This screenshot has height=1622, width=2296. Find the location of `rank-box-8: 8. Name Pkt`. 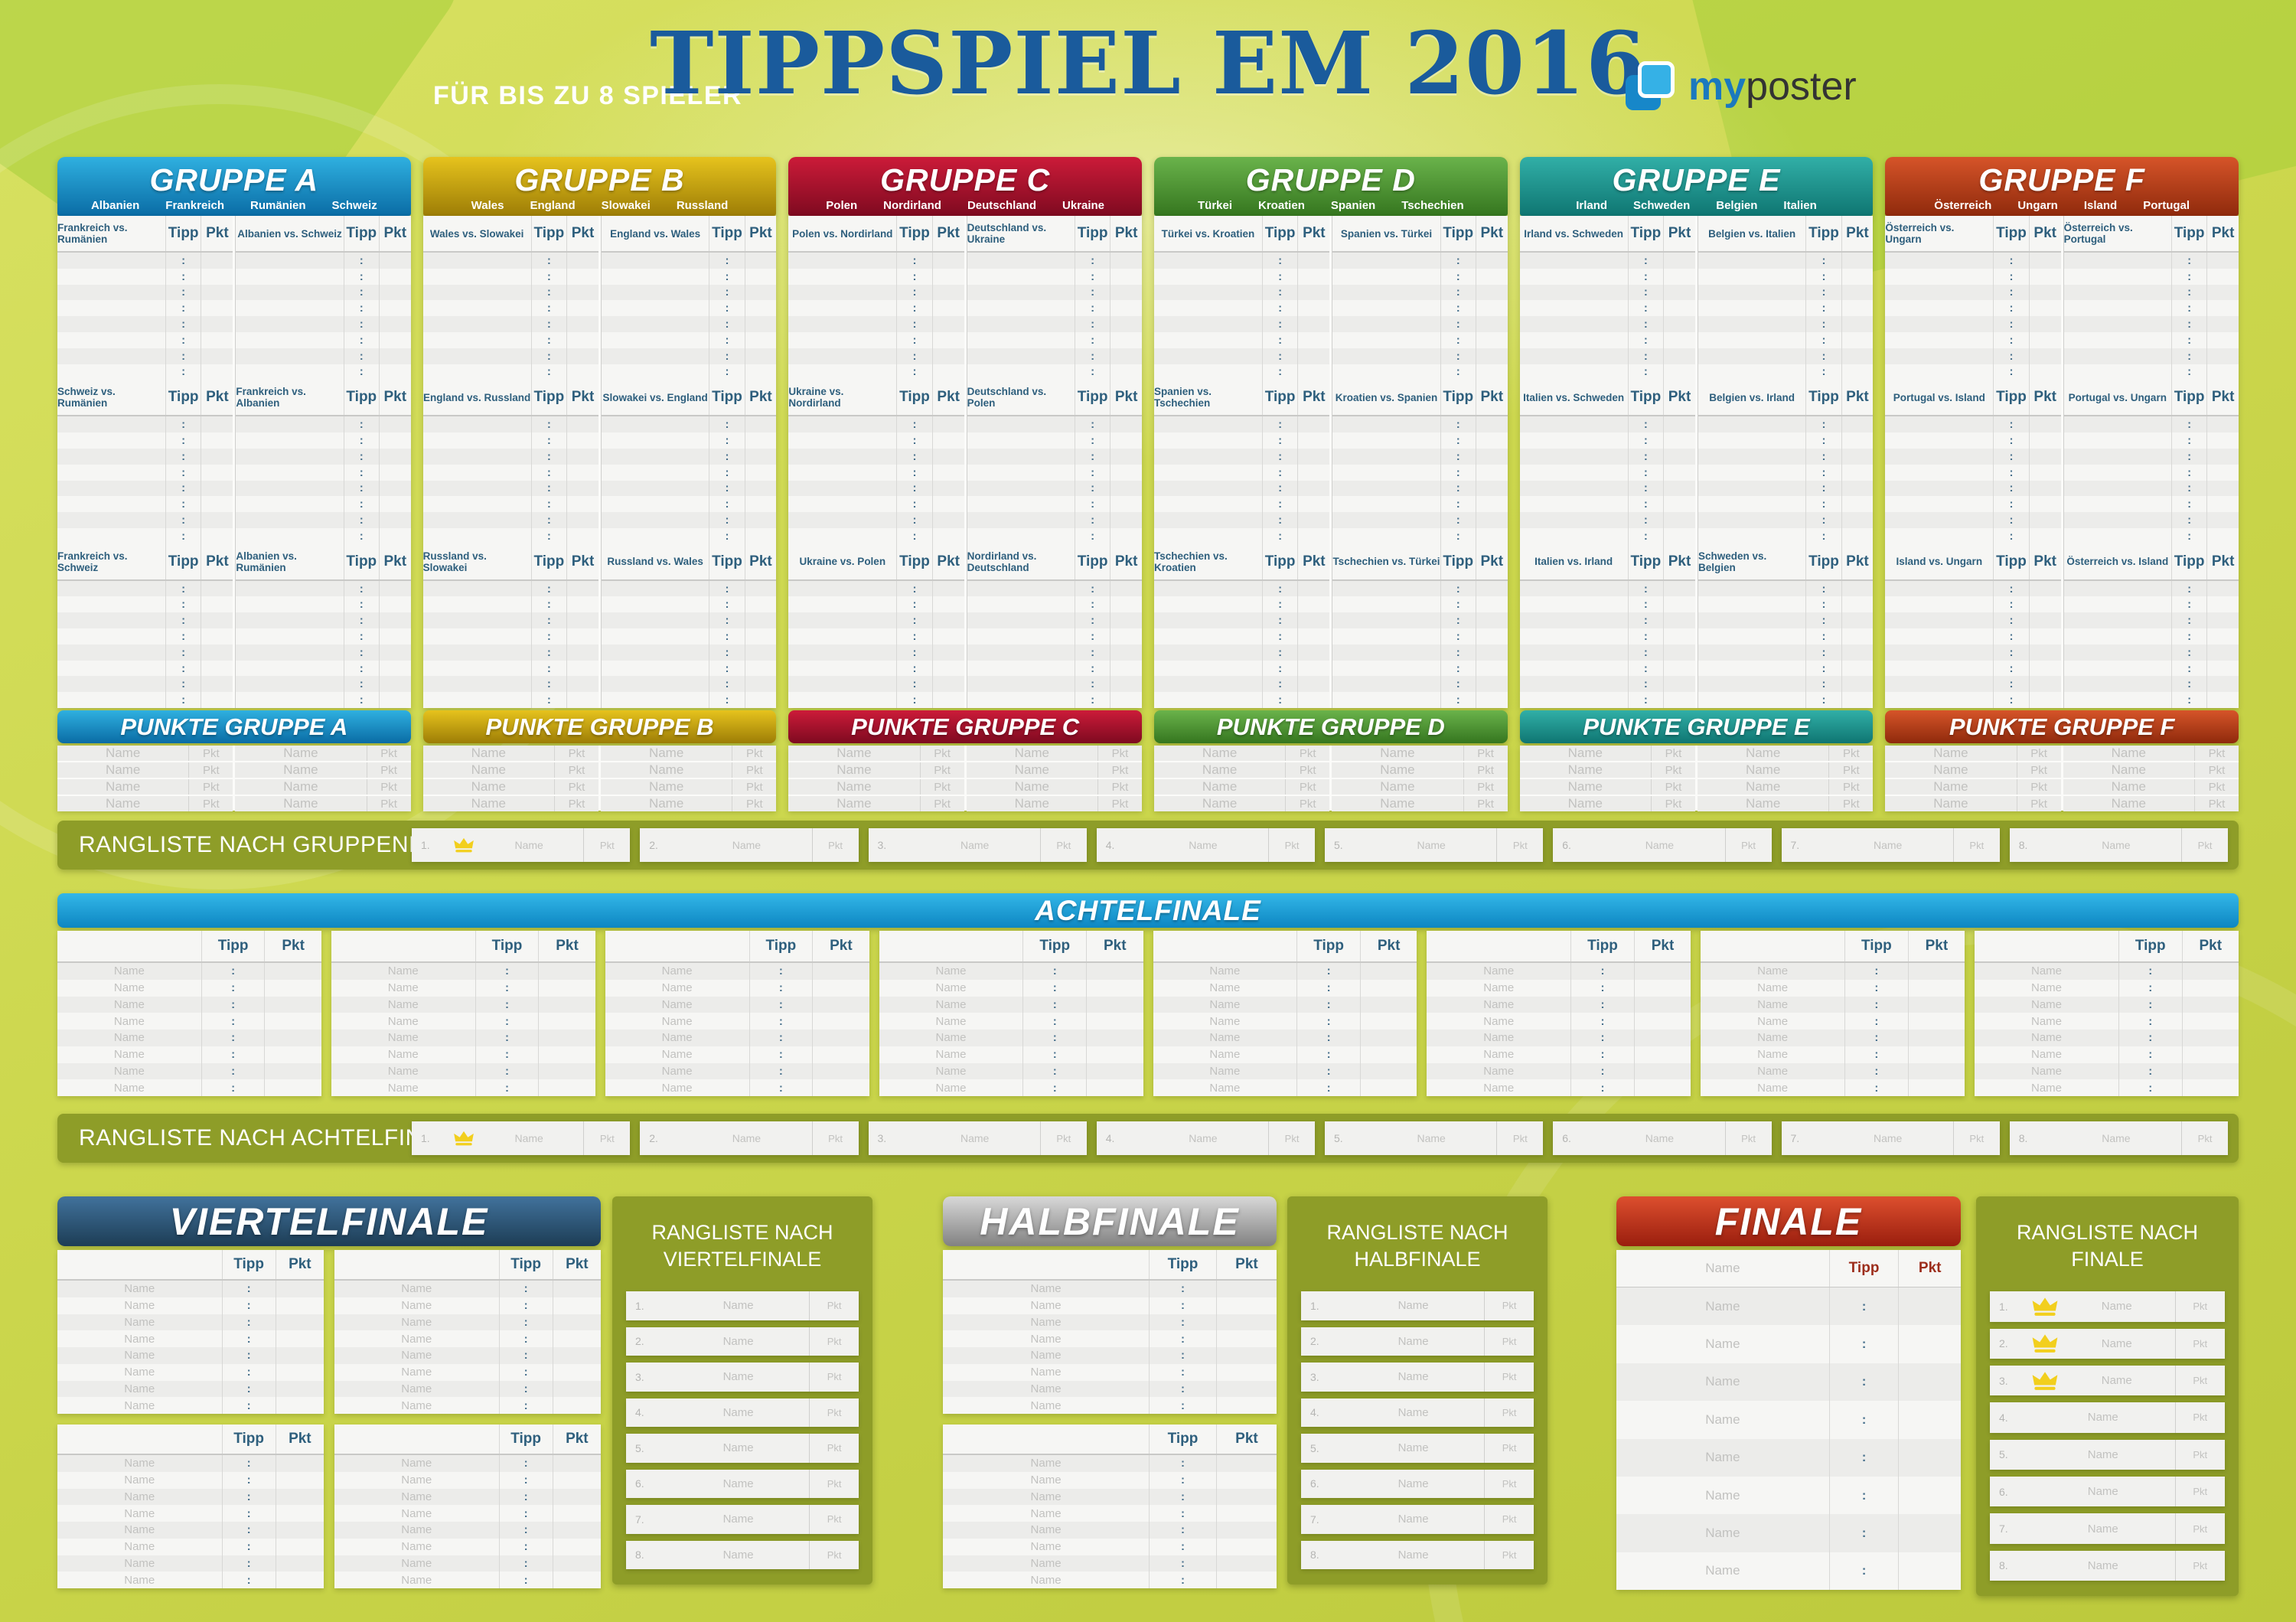

rank-box-8: 8. Name Pkt is located at coordinates (2107, 1565).